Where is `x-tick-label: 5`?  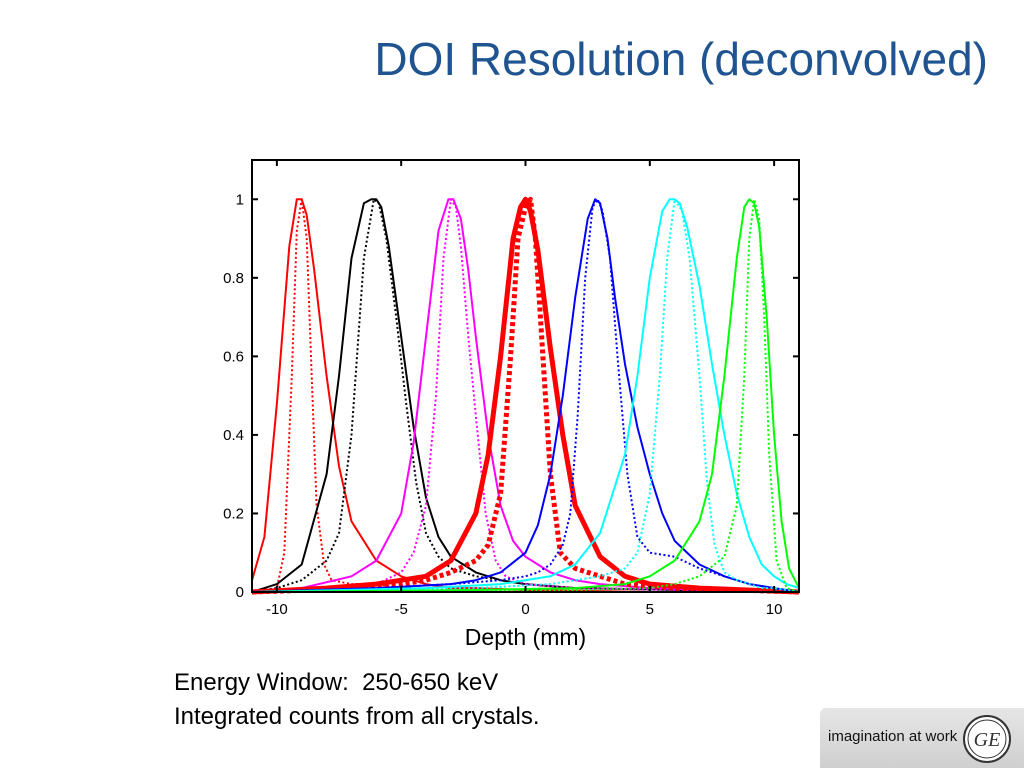
x-tick-label: 5 is located at coordinates (650, 609).